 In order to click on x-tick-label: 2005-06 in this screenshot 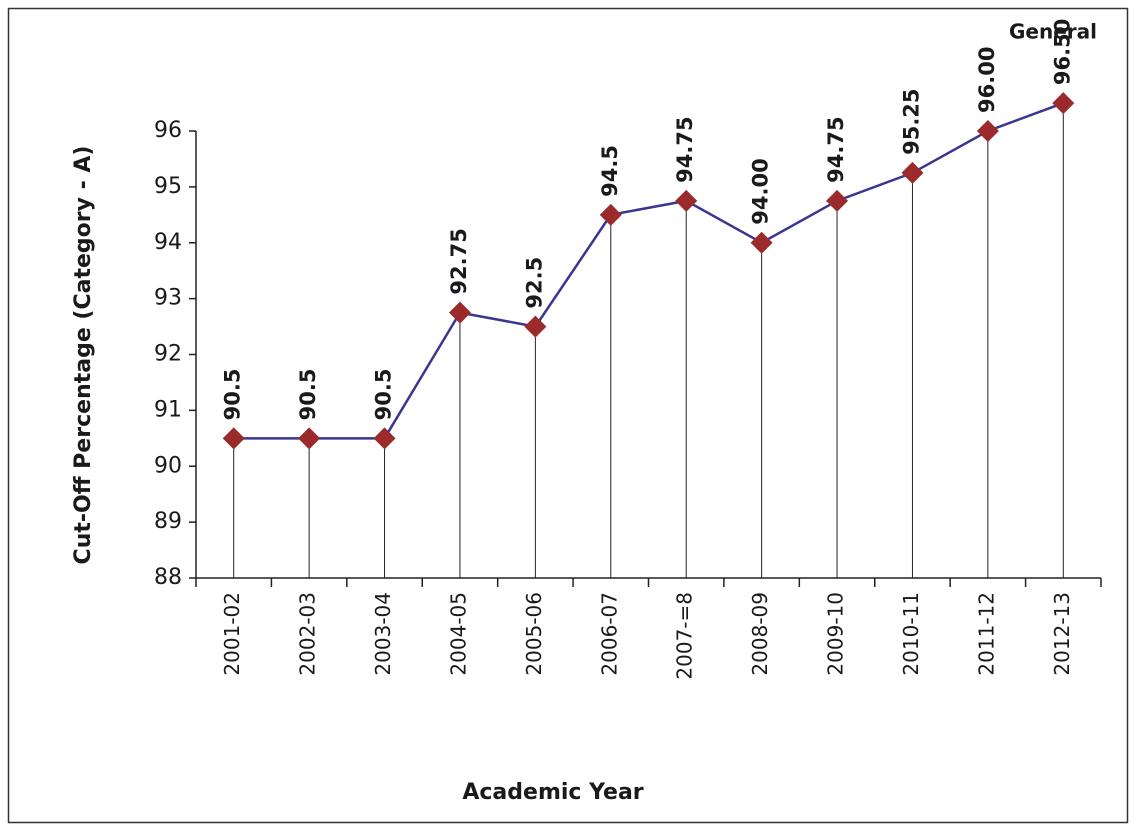, I will do `click(534, 634)`.